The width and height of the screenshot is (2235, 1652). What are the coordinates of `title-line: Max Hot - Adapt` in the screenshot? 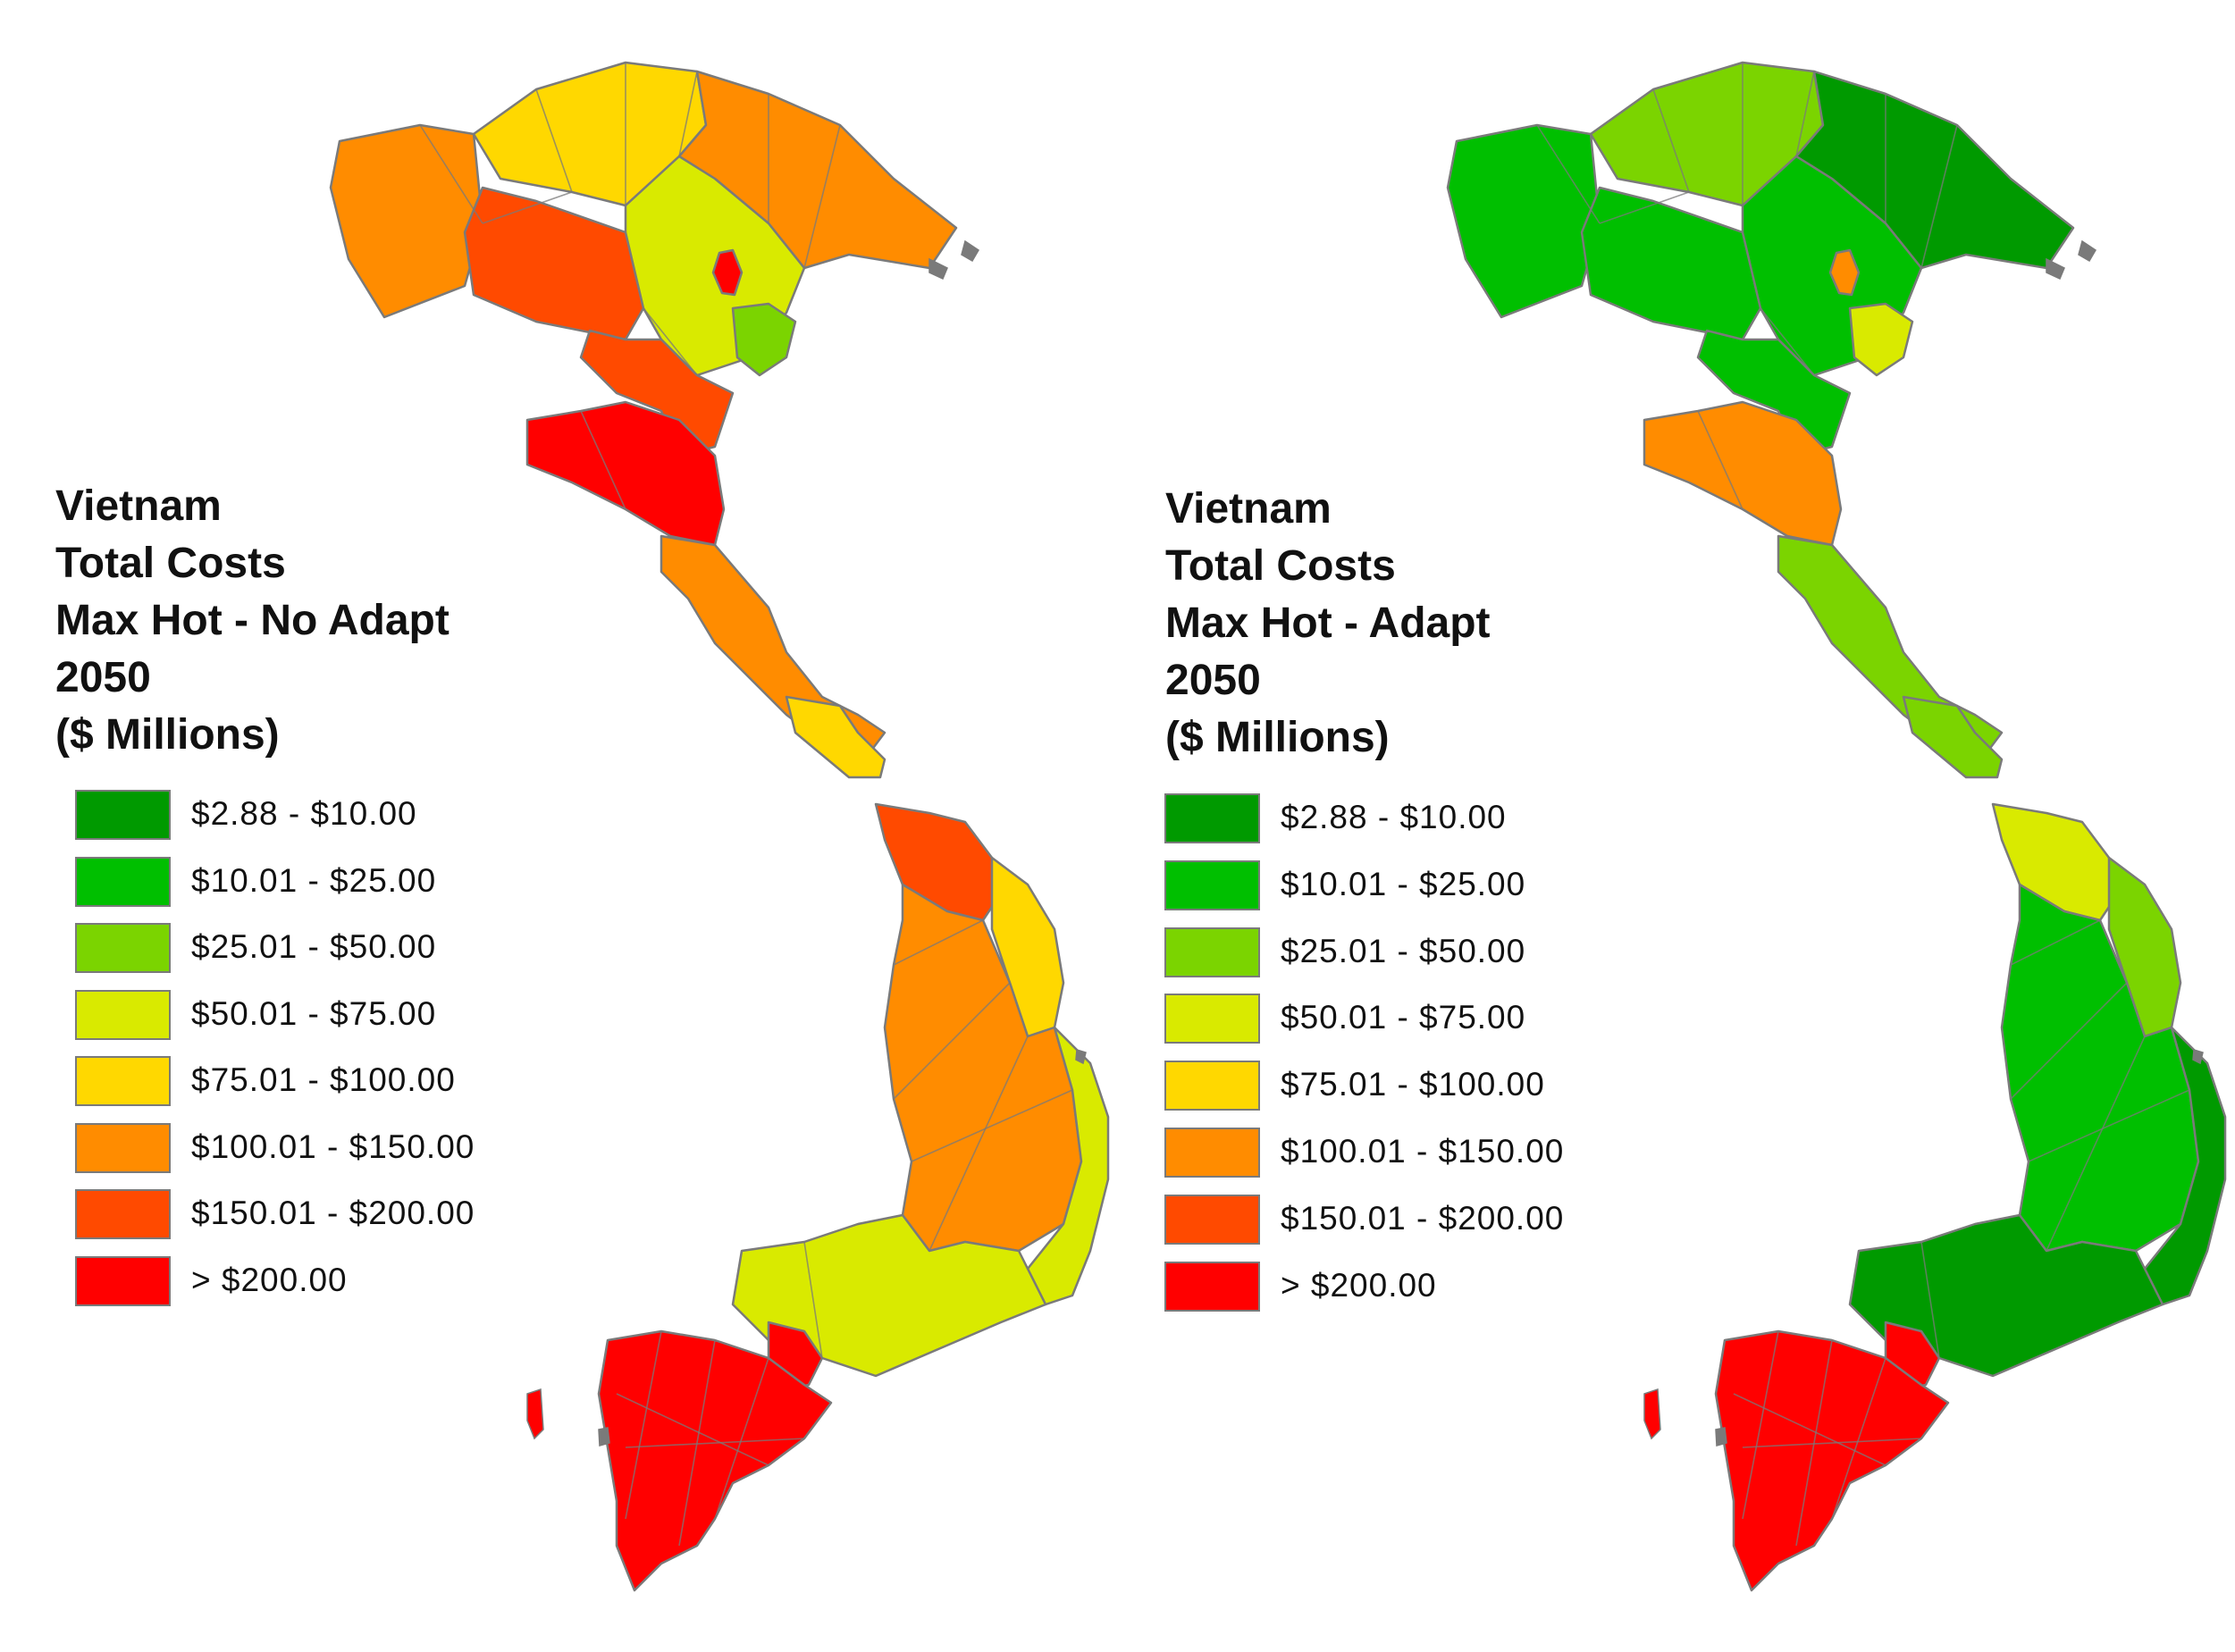 It's located at (1328, 623).